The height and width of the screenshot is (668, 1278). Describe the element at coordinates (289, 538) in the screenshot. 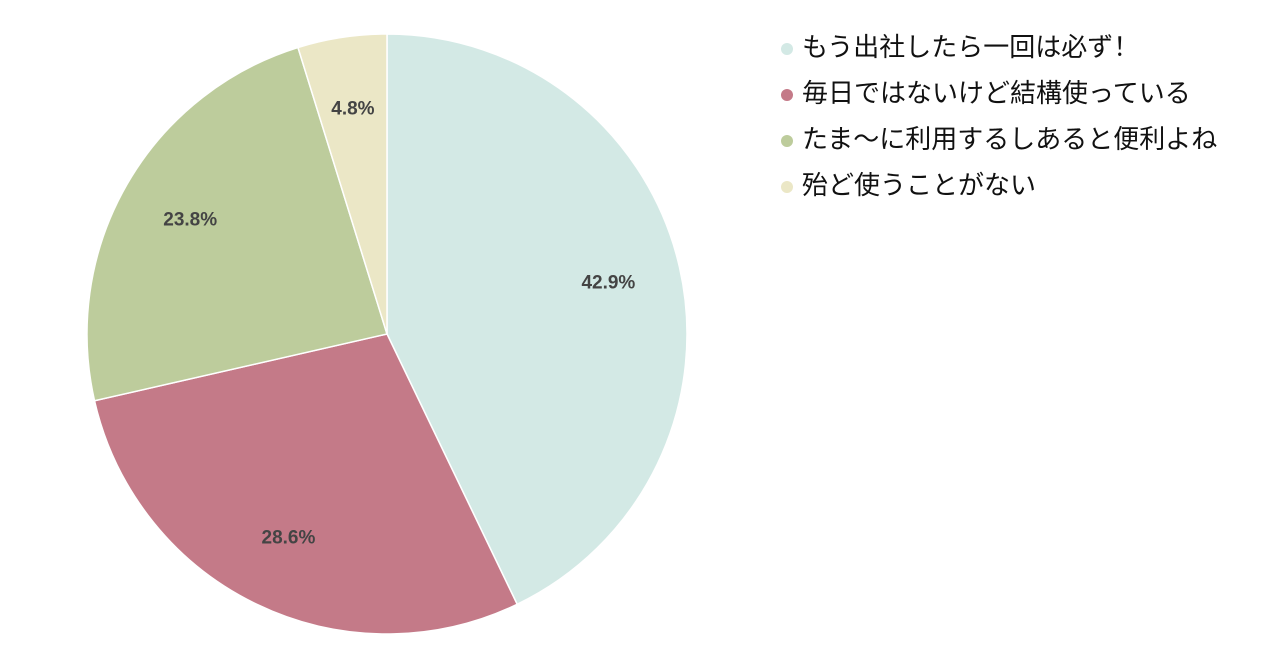

I see `data-label: 28.6%` at that location.